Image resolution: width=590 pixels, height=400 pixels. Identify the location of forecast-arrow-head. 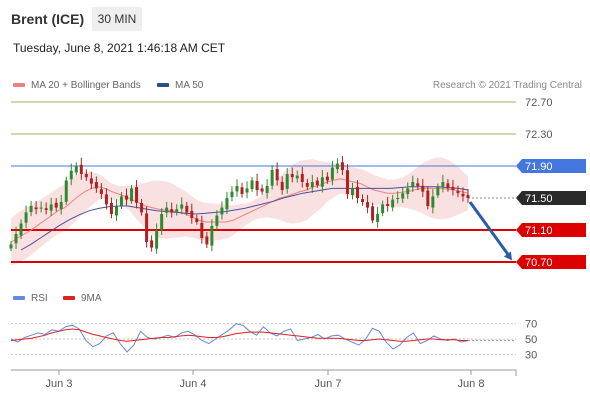
(507, 256).